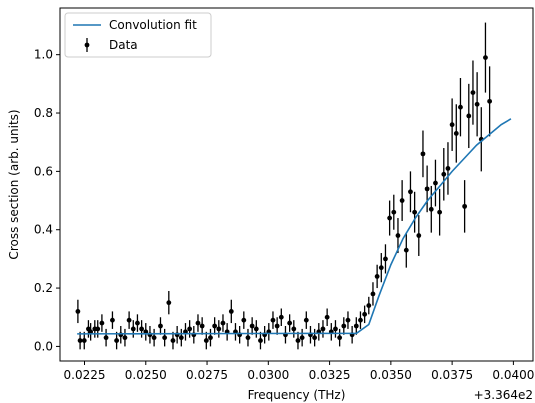 This screenshot has height=403, width=535. I want to click on y-tick-label: 0.8, so click(43, 113).